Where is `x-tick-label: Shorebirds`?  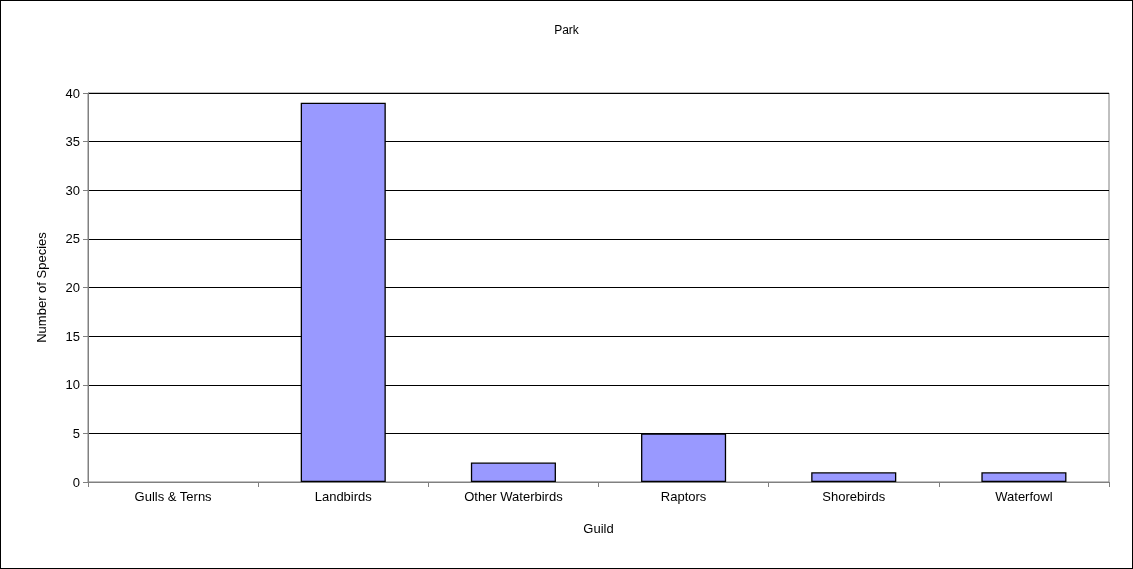 x-tick-label: Shorebirds is located at coordinates (854, 496).